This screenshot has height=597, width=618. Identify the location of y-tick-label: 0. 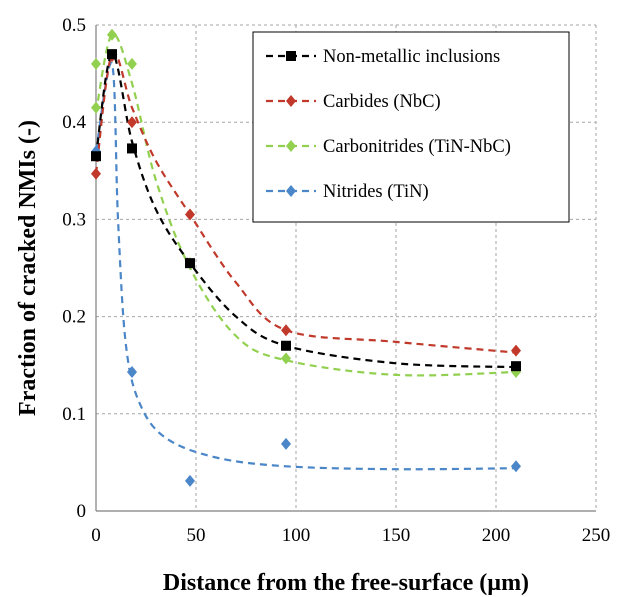
(82, 511).